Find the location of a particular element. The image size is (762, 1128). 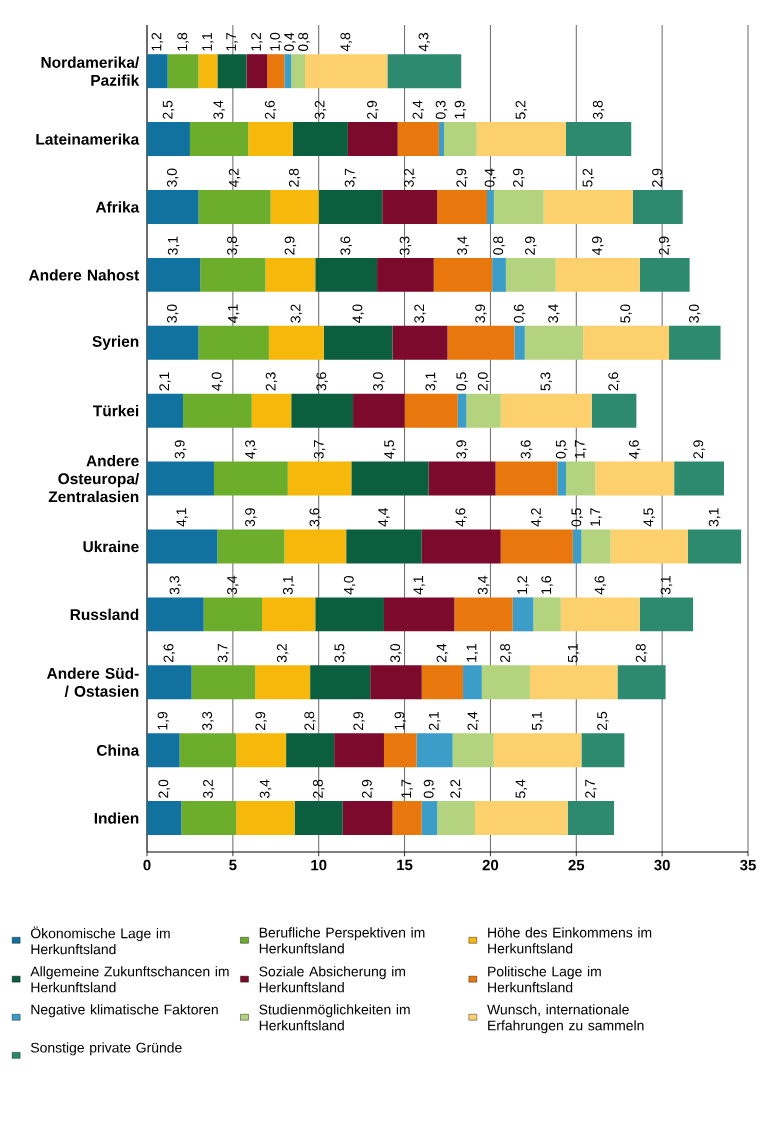

data-label: 1,6 is located at coordinates (547, 585).